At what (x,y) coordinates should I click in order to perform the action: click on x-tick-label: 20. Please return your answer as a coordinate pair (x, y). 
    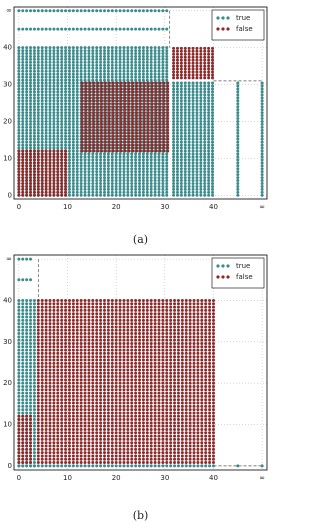
    Looking at the image, I should click on (116, 478).